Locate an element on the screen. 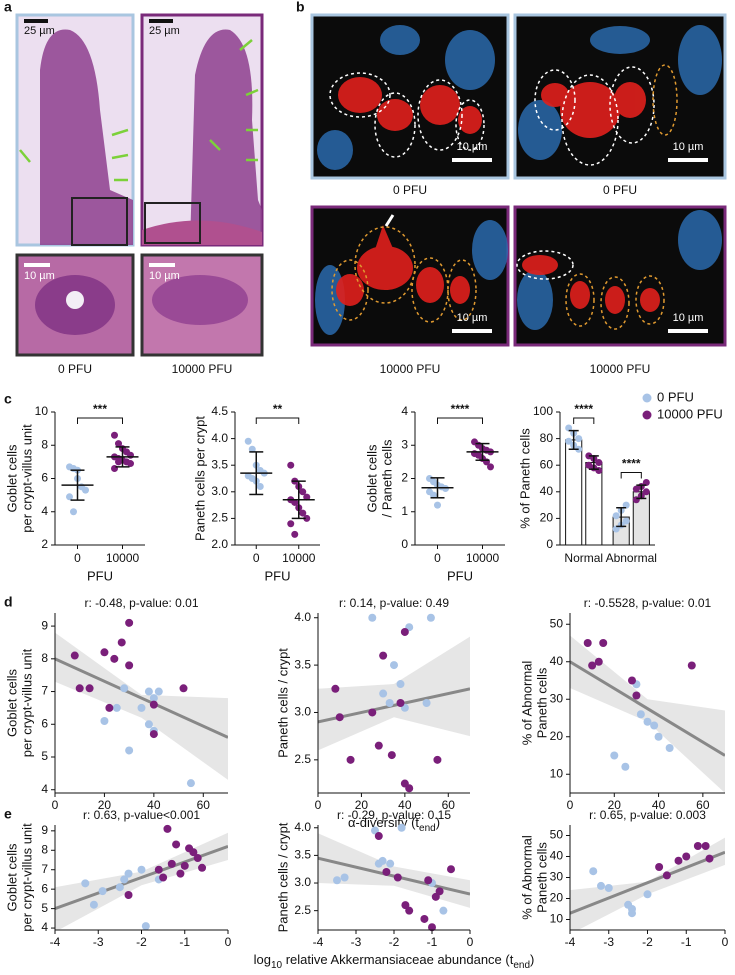 This screenshot has height=975, width=735. y-tick-label: 2.5 is located at coordinates (219, 518).